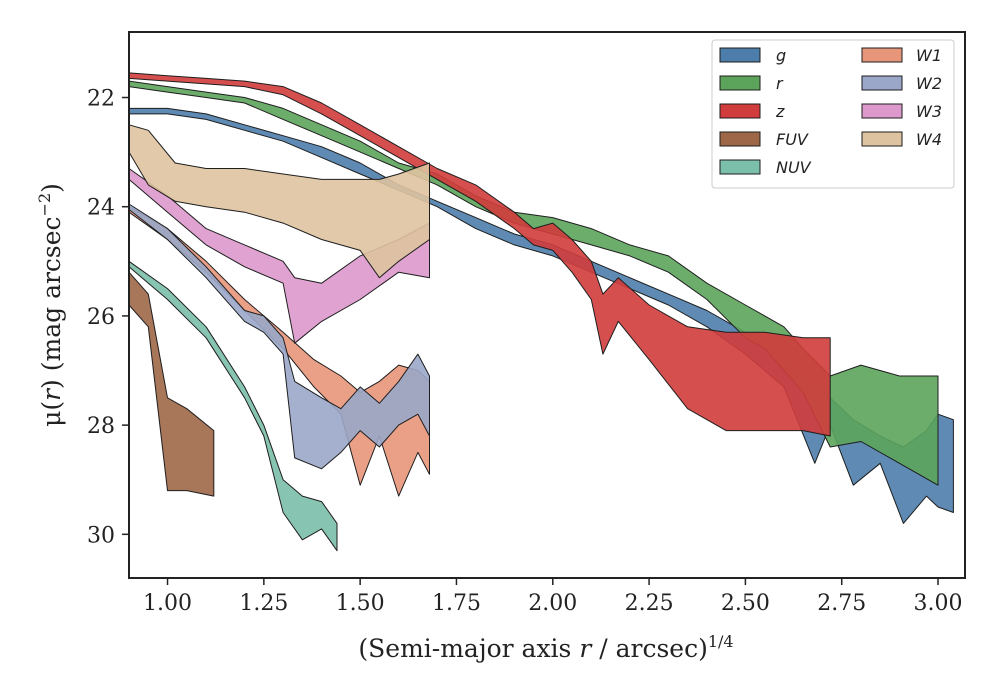 Image resolution: width=1000 pixels, height=700 pixels. Describe the element at coordinates (929, 111) in the screenshot. I see `legend-label-w3: W3` at that location.